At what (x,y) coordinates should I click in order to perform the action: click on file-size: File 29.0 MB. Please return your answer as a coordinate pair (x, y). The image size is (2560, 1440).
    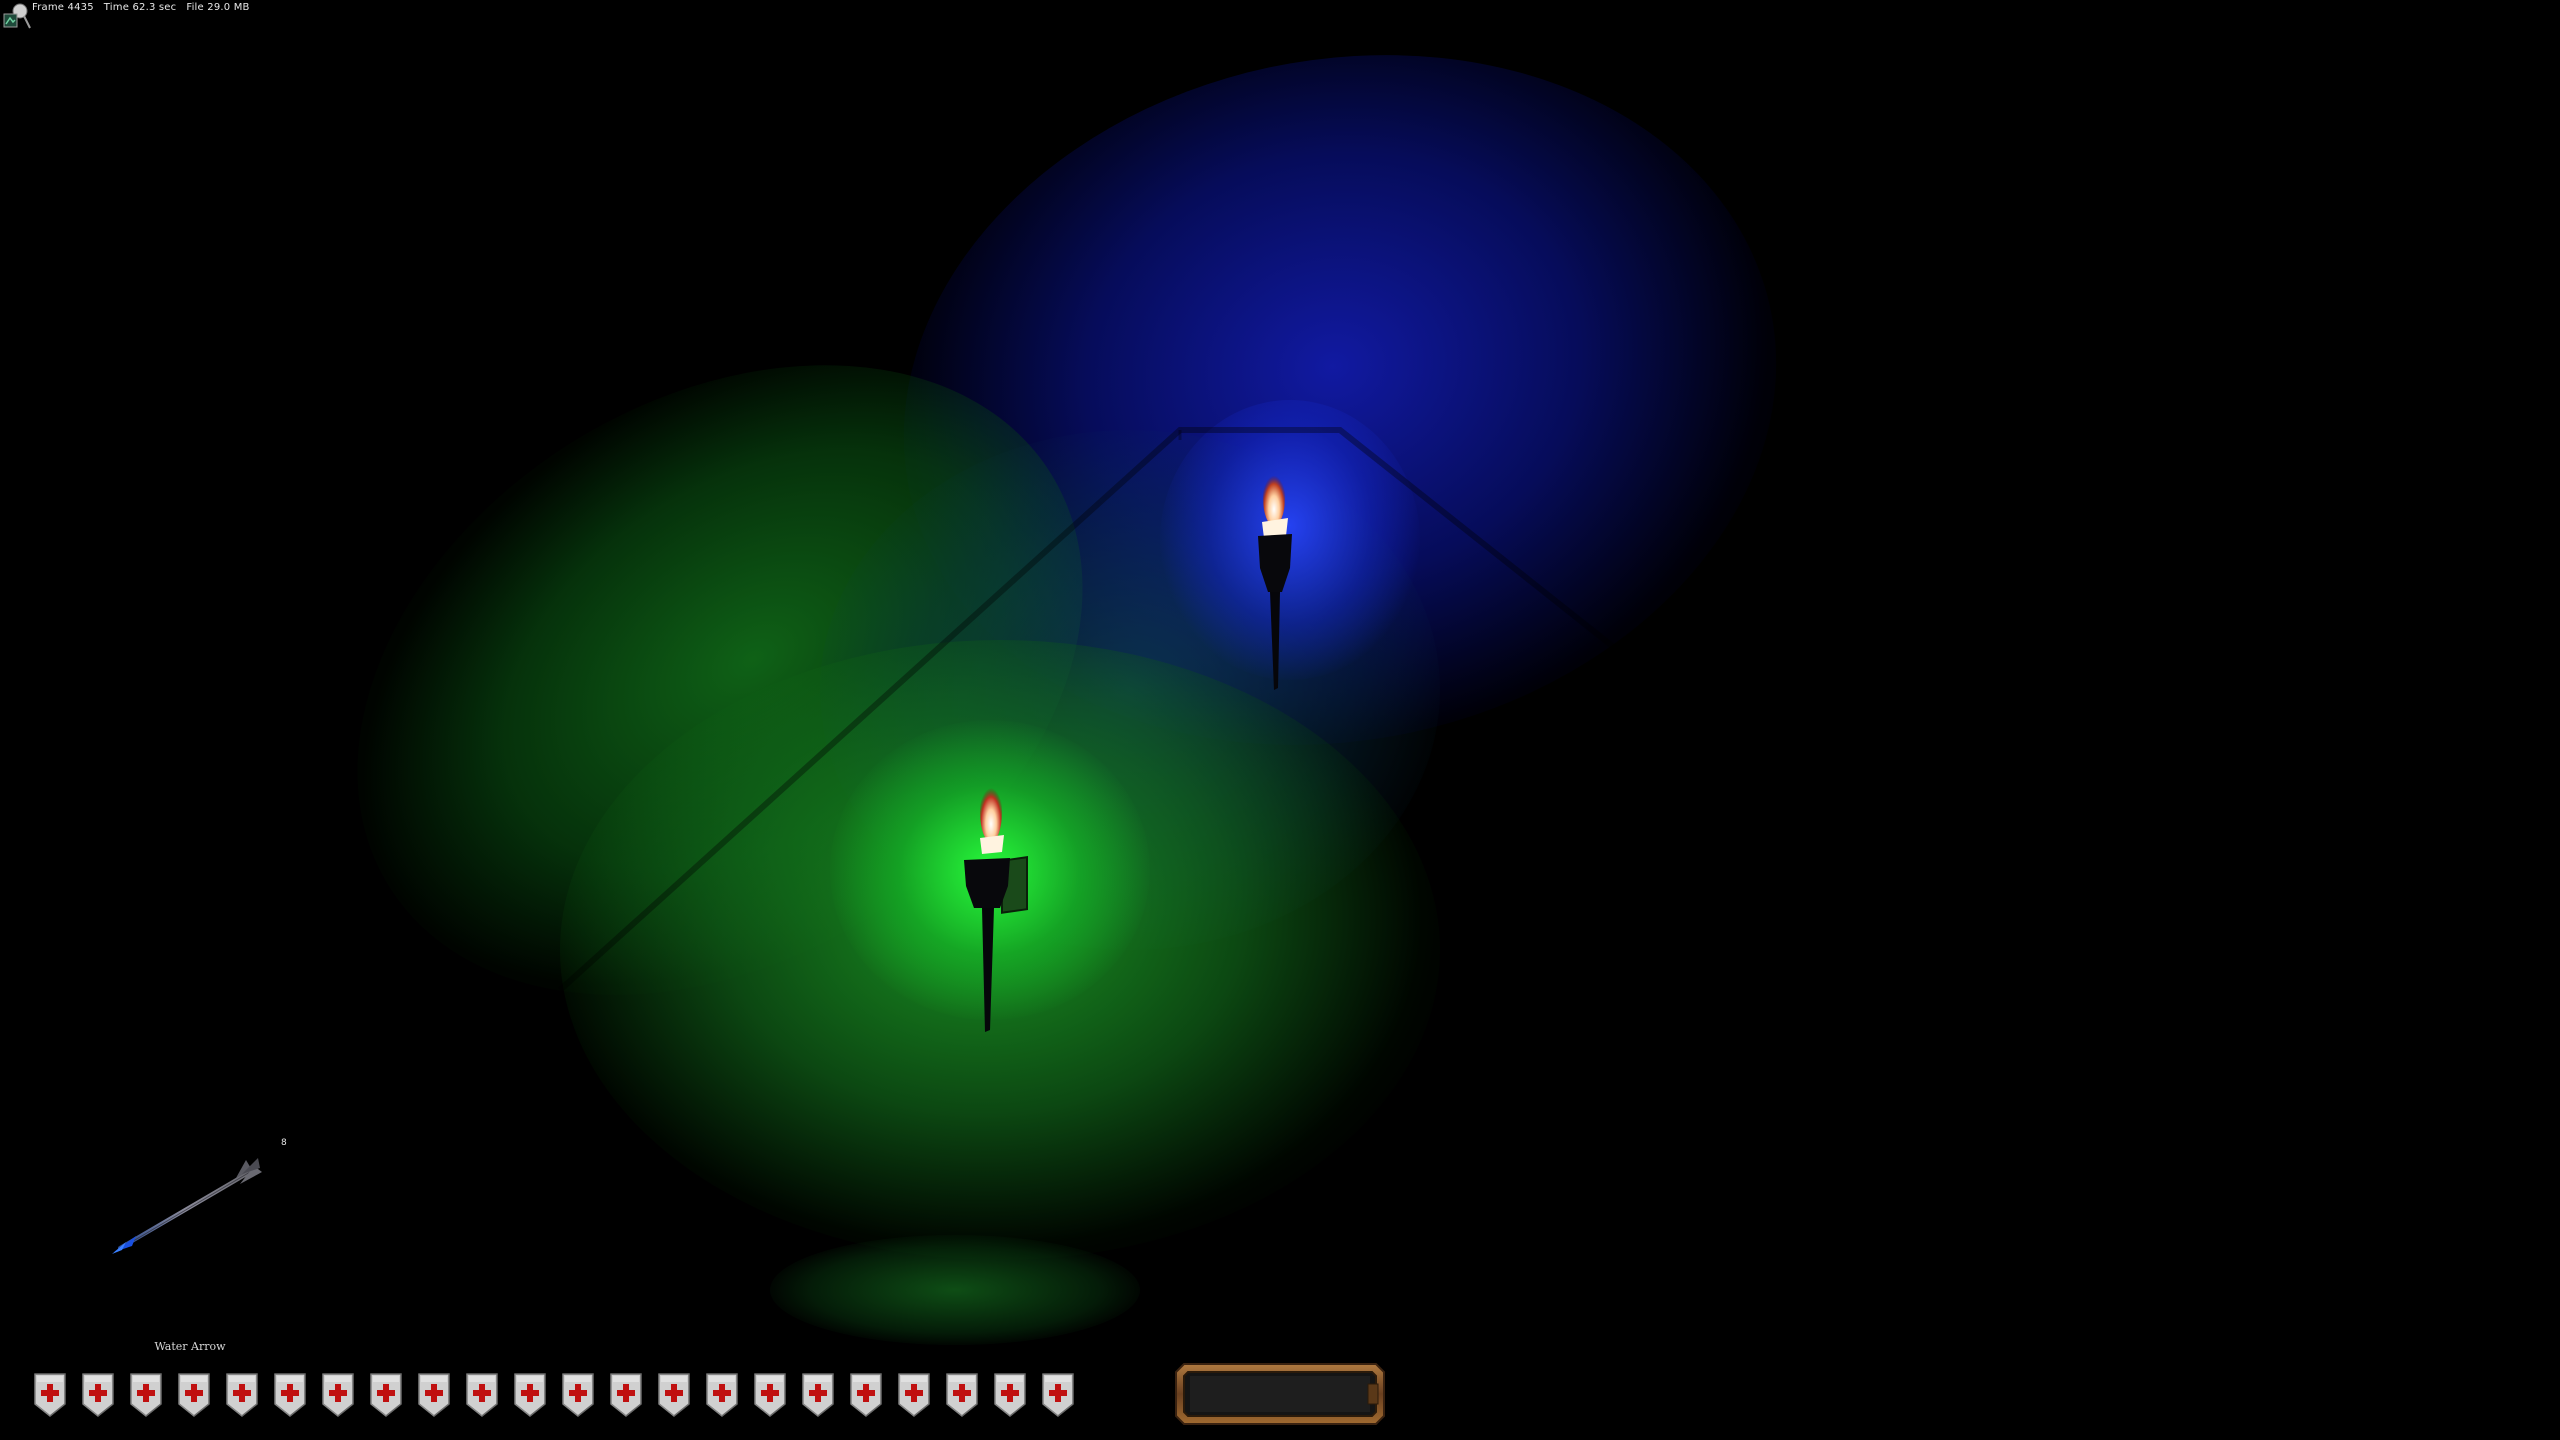
    Looking at the image, I should click on (218, 7).